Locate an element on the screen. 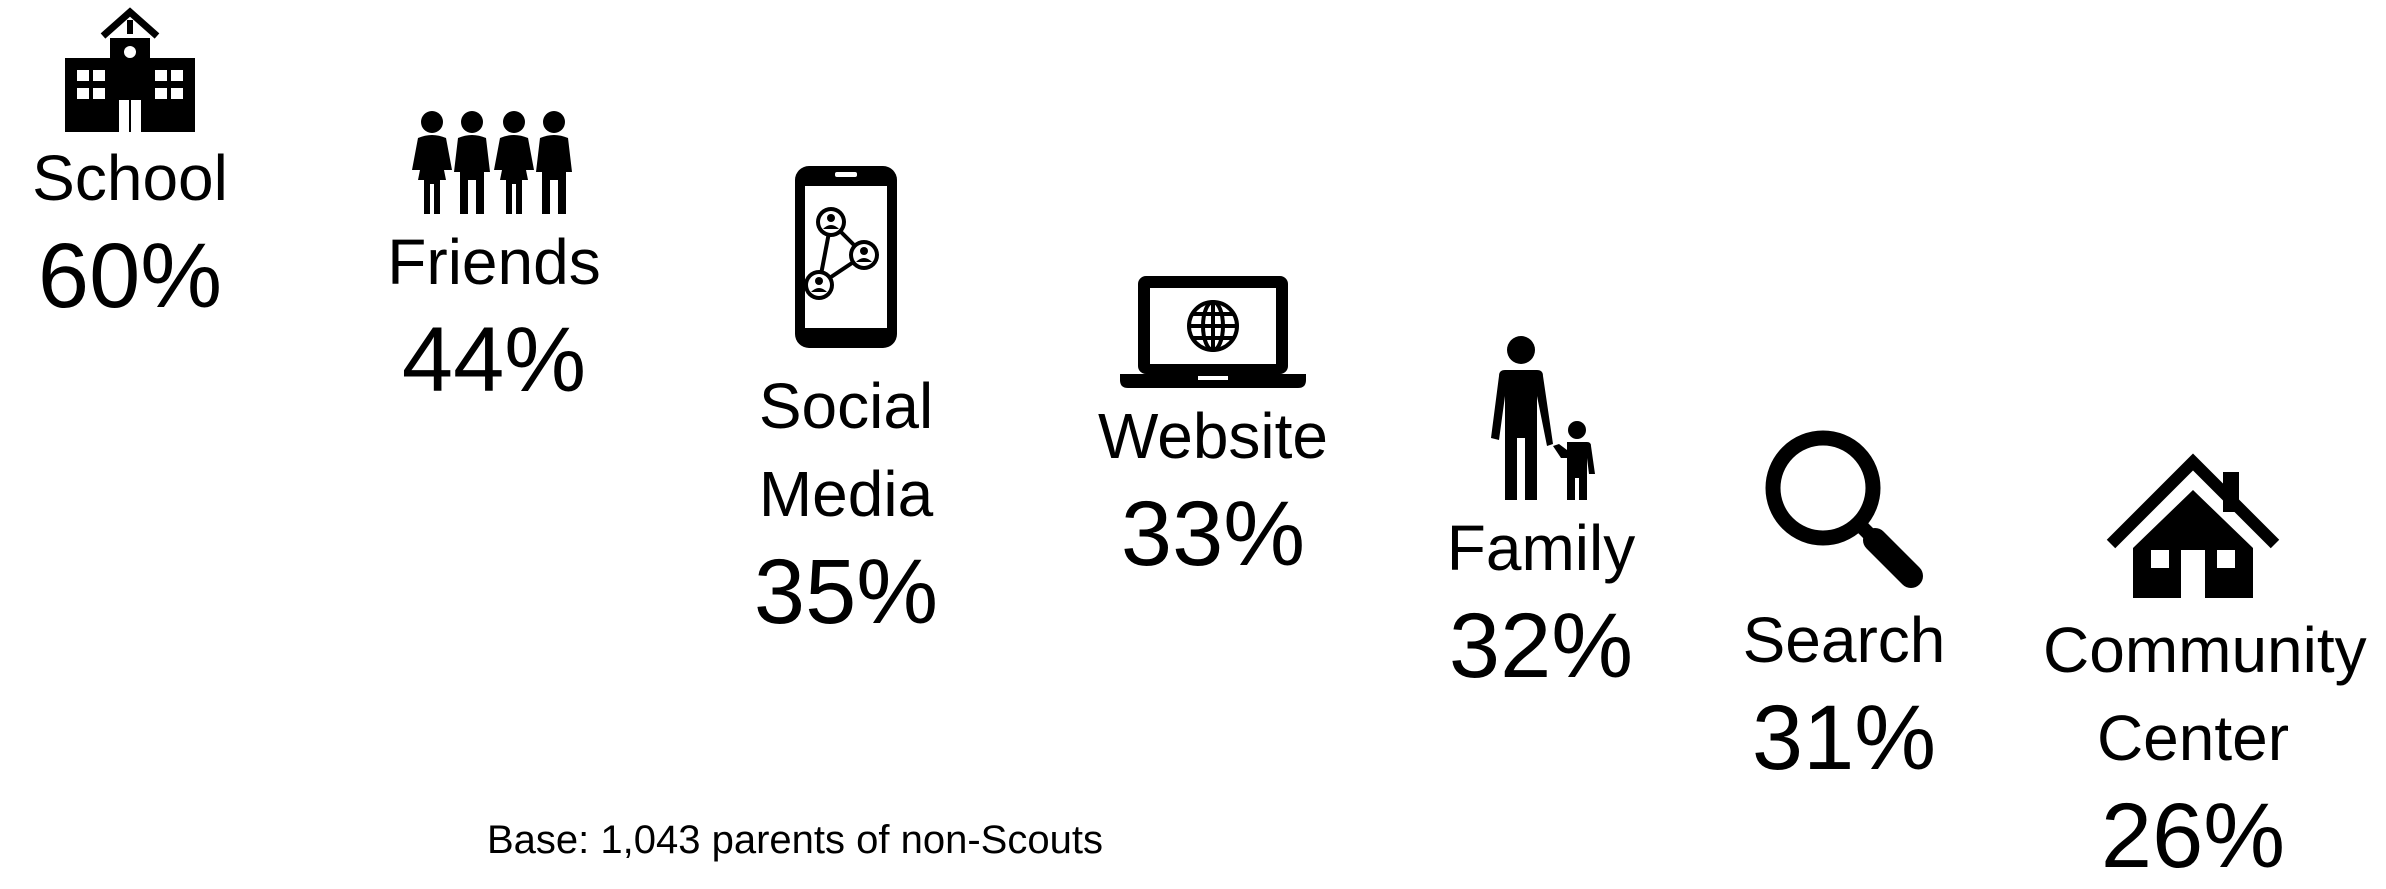 The height and width of the screenshot is (889, 2386). chart-item-friends: Friends 44% is located at coordinates (494, 259).